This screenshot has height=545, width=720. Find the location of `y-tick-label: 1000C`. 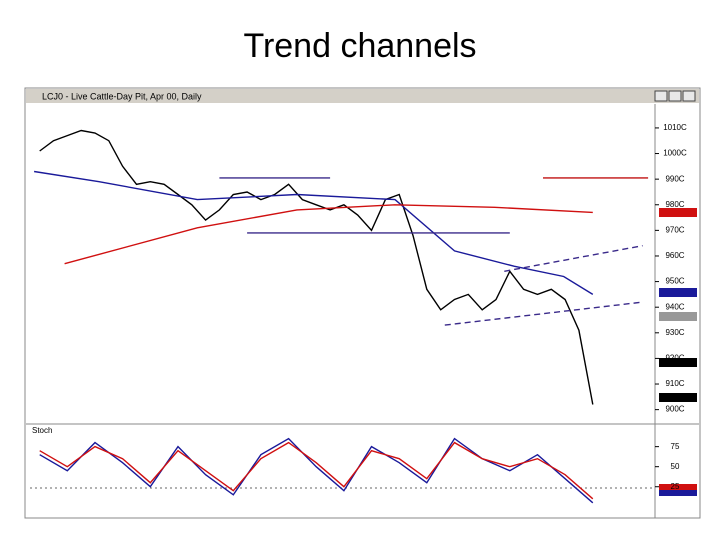

y-tick-label: 1000C is located at coordinates (675, 153).